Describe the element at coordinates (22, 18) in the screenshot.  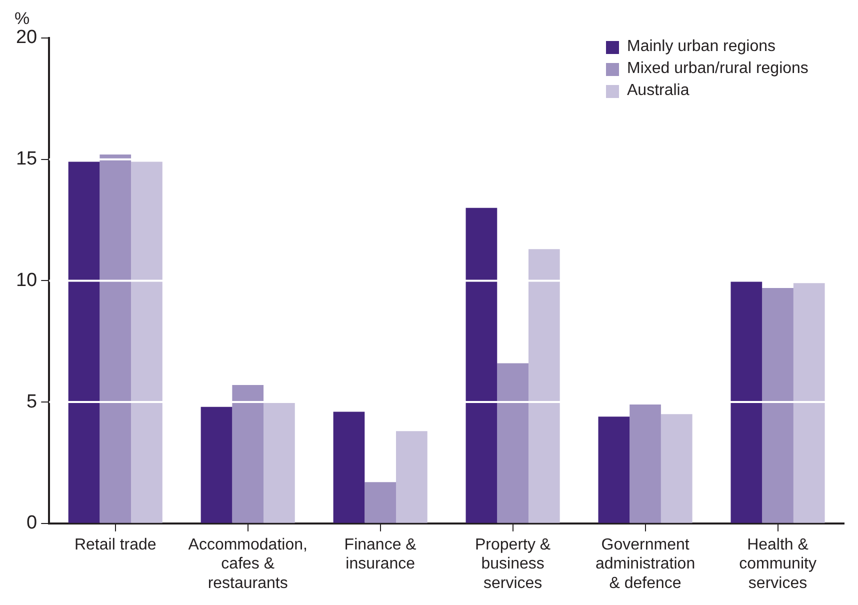
I see `y-axis-title: %` at that location.